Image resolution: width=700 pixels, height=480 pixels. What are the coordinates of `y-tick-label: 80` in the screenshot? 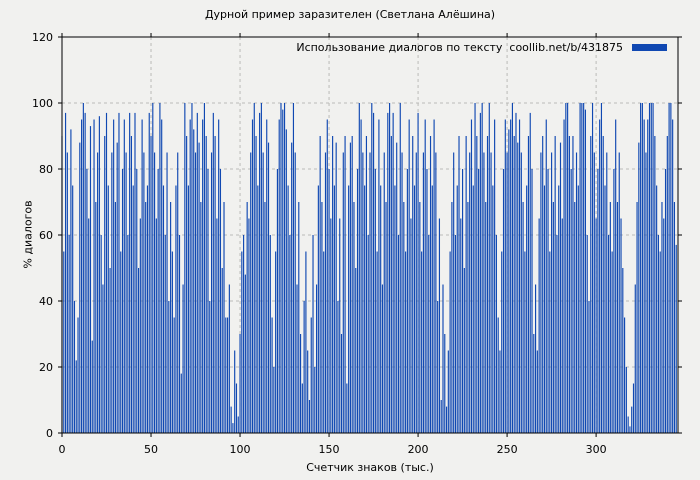 It's located at (46, 169).